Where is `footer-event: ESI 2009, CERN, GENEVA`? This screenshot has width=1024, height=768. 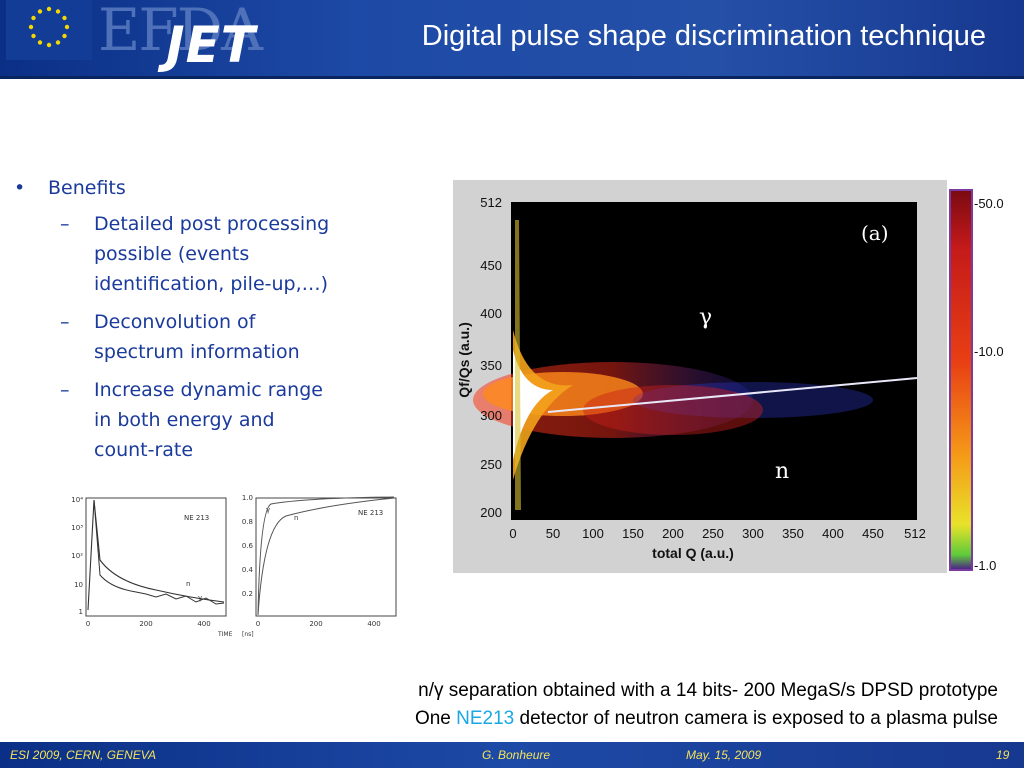 footer-event: ESI 2009, CERN, GENEVA is located at coordinates (83, 755).